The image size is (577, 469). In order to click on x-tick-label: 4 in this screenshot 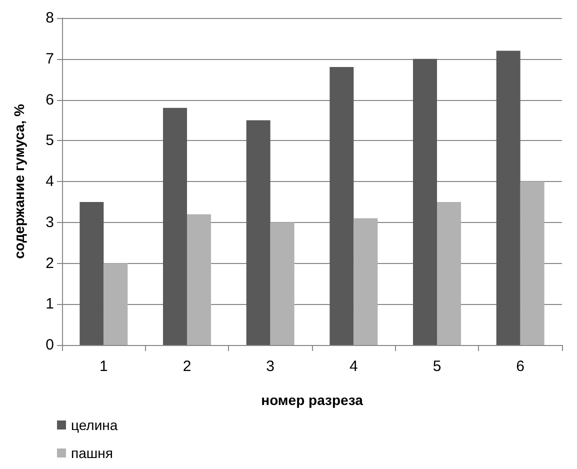, I will do `click(353, 366)`.